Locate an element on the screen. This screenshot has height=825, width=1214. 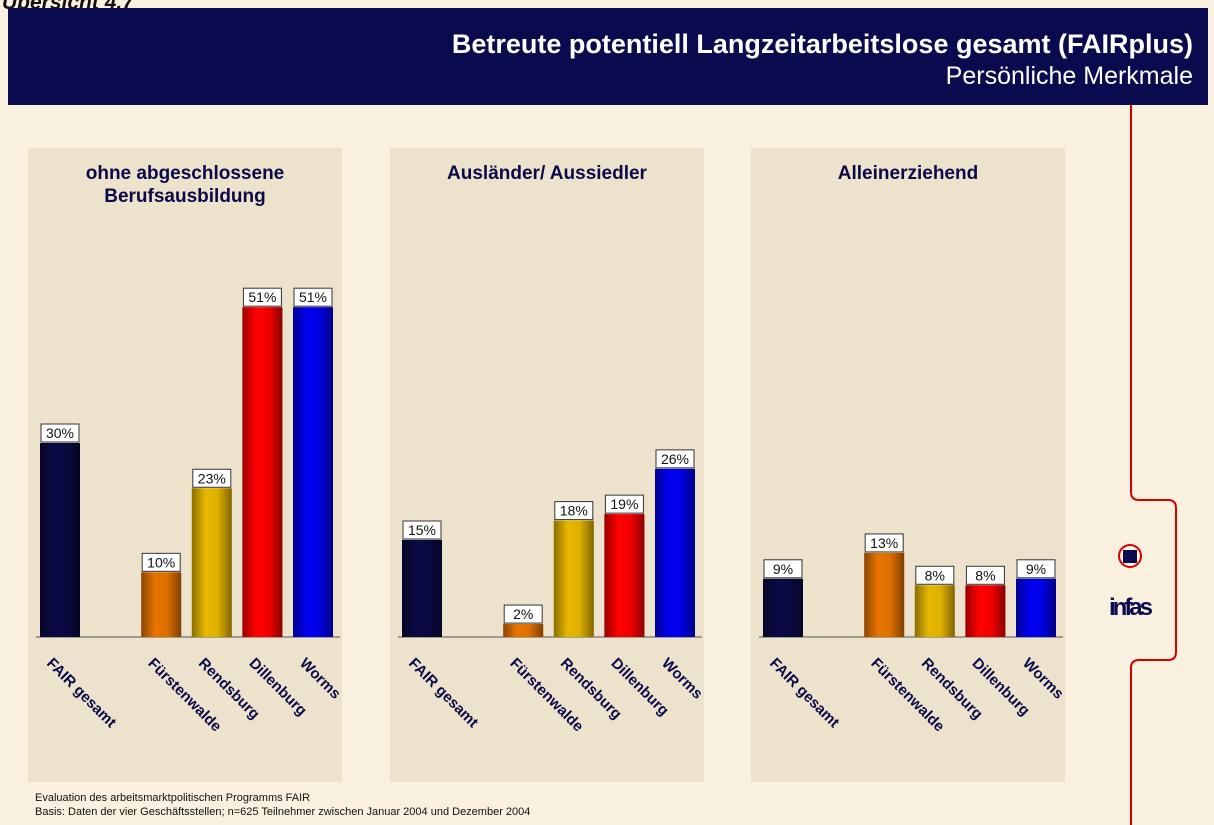
header-band is located at coordinates (608, 56).